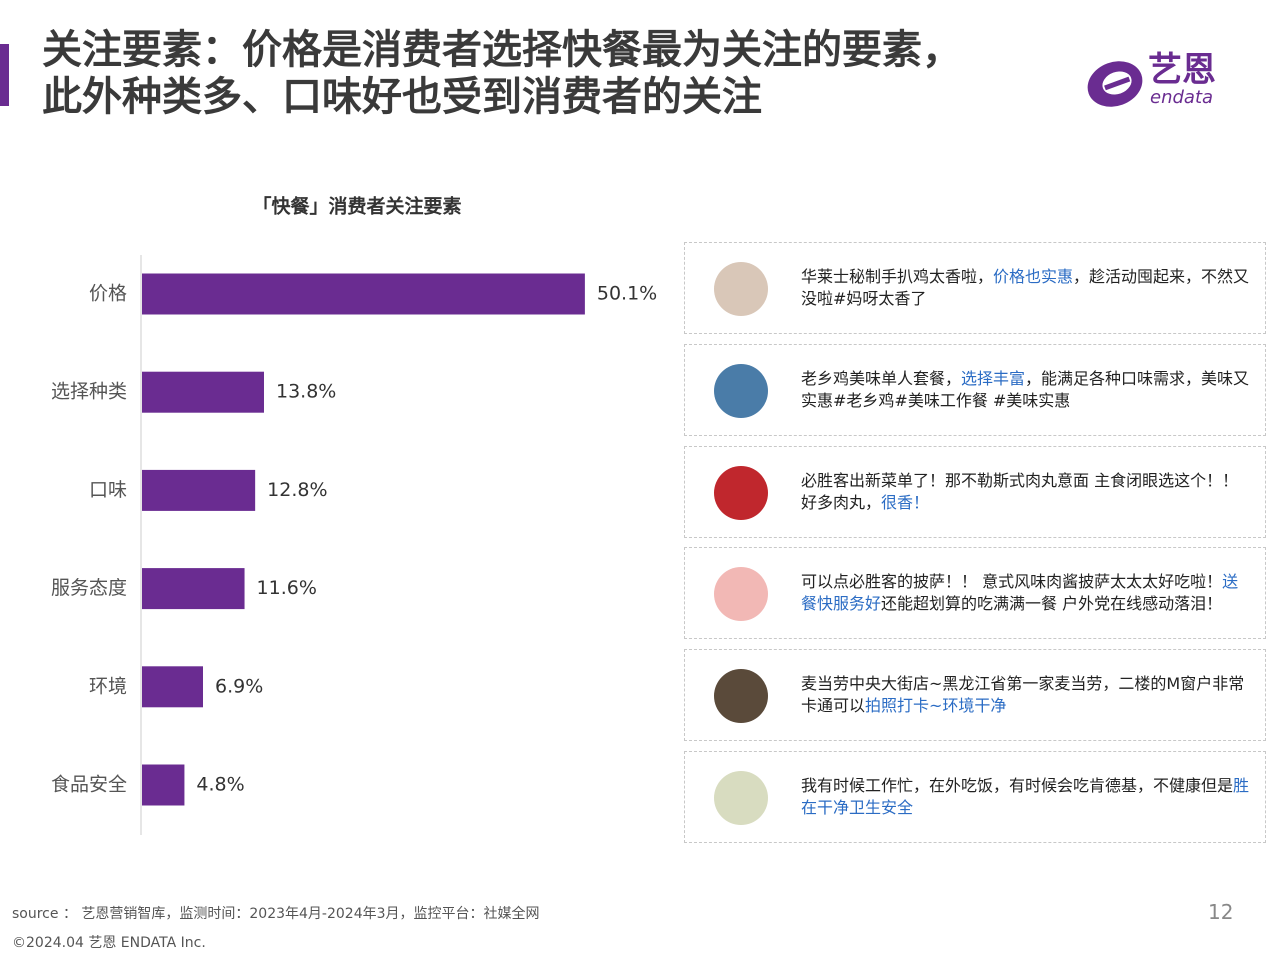 This screenshot has height=960, width=1280. I want to click on value-label: 11.6%, so click(287, 588).